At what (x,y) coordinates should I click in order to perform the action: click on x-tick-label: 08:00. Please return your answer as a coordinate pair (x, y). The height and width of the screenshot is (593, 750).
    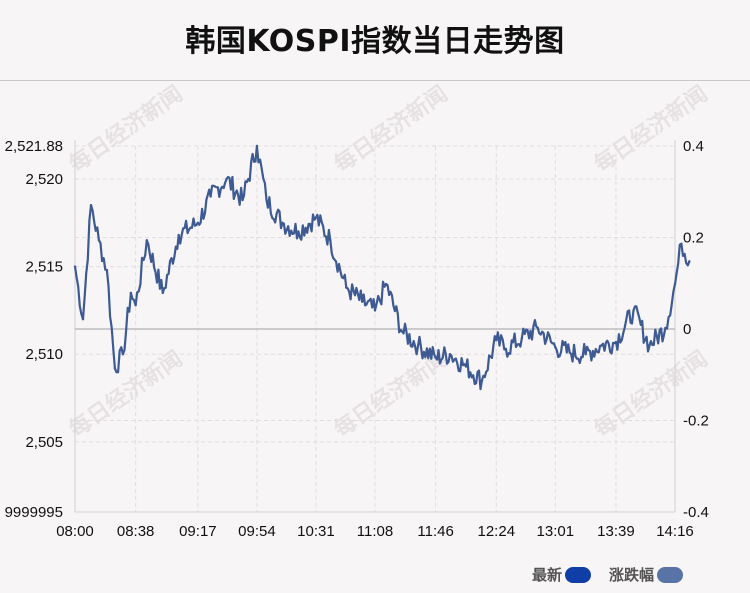
    Looking at the image, I should click on (75, 531).